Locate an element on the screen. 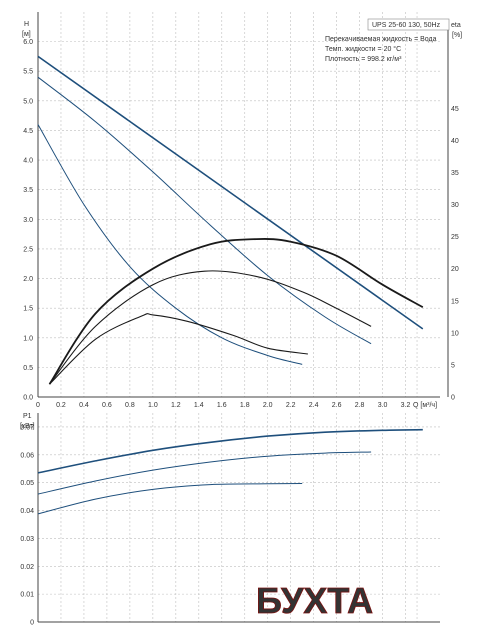 The width and height of the screenshot is (480, 640). x-tick-label: 1.0 is located at coordinates (153, 405).